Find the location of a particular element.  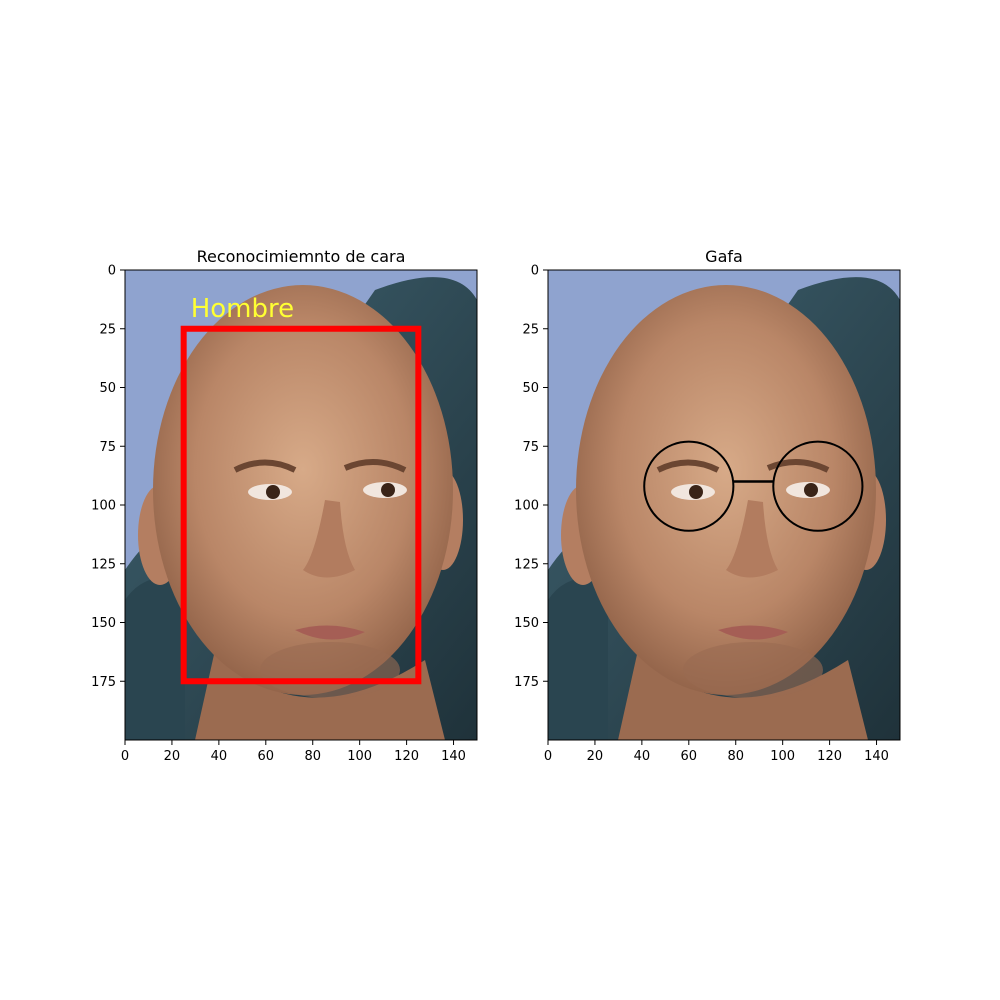

gender-label: Hombre is located at coordinates (242, 309).